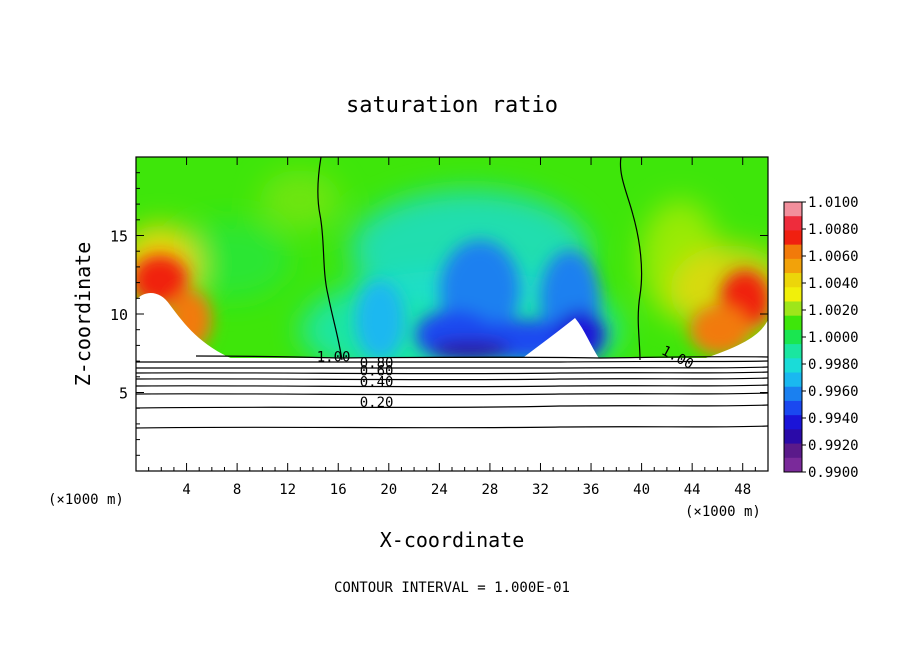 This screenshot has width=904, height=654. I want to click on colorbar-label: 0.9960, so click(833, 392).